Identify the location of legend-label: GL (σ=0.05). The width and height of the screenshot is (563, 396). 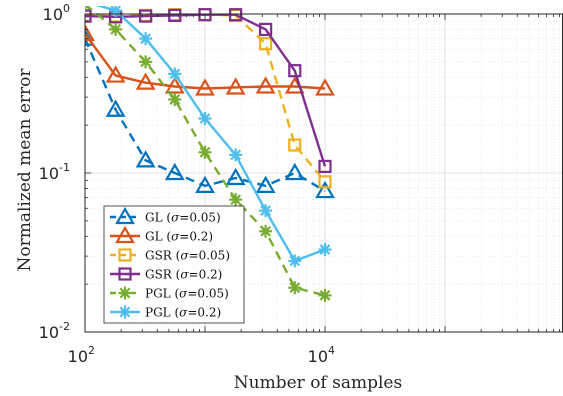
(183, 218).